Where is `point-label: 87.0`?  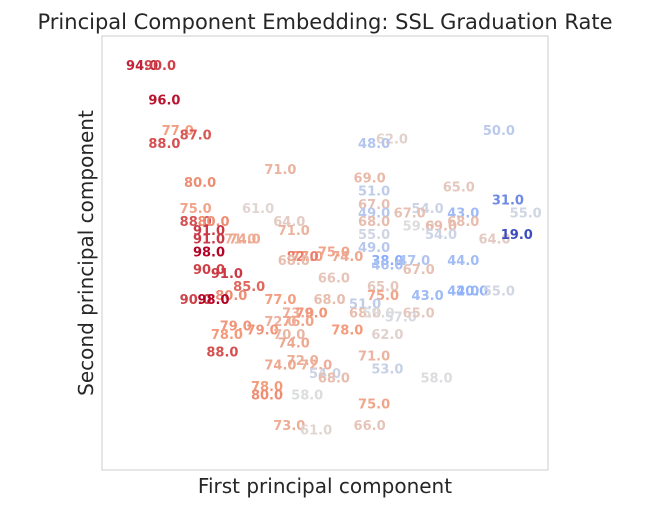
point-label: 87.0 is located at coordinates (196, 135).